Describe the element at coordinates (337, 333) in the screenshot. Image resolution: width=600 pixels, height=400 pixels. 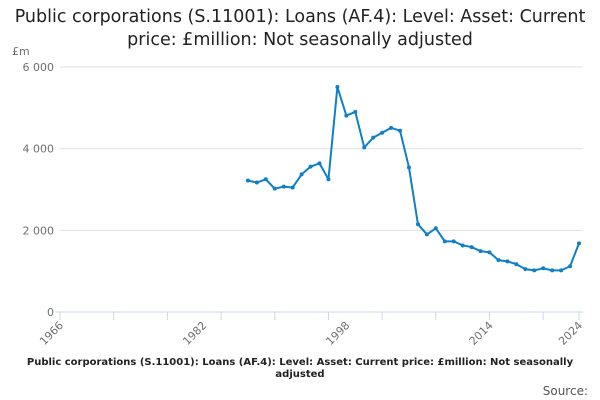
I see `x-tick-label: 1998` at that location.